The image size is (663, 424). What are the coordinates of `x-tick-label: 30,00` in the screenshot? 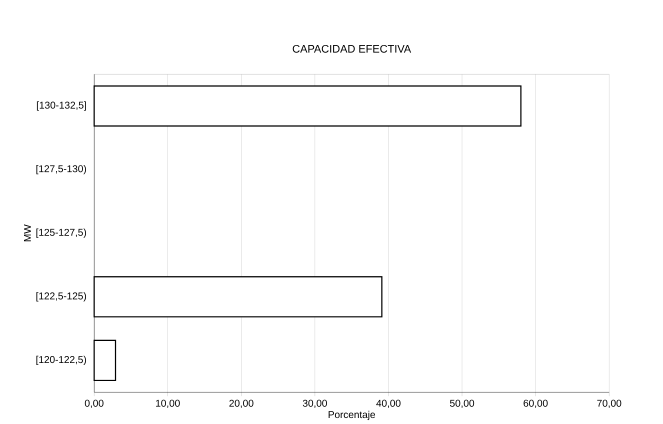 It's located at (314, 404).